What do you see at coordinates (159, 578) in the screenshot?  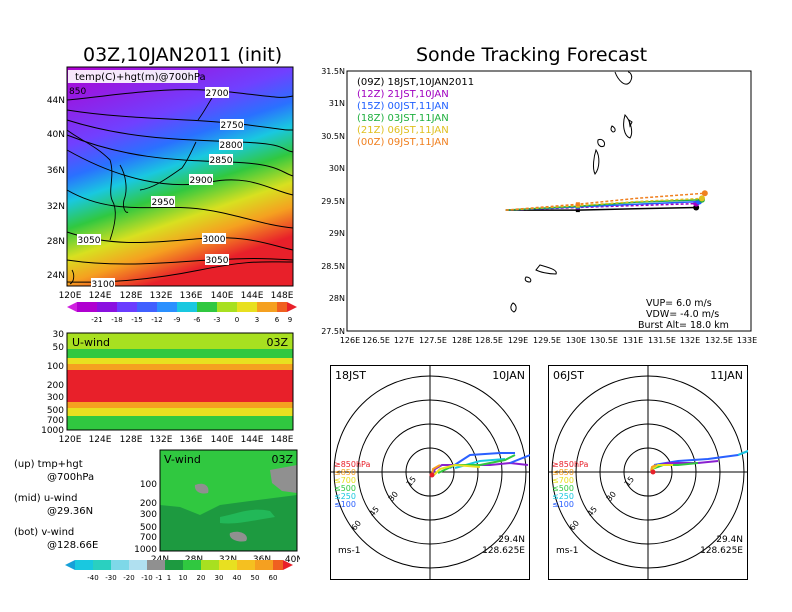 I see `colorbar-tick: -1` at bounding box center [159, 578].